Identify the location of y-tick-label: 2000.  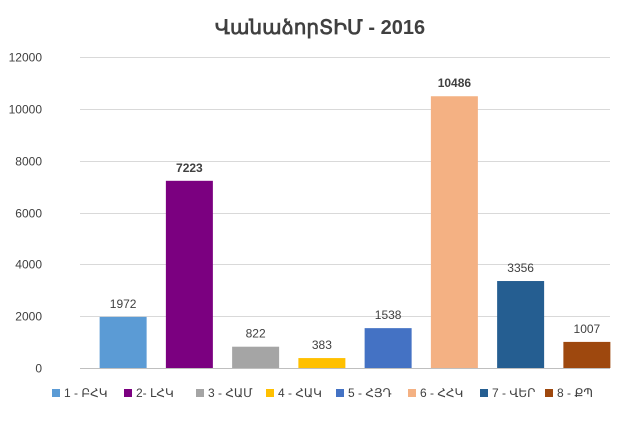
(28, 317).